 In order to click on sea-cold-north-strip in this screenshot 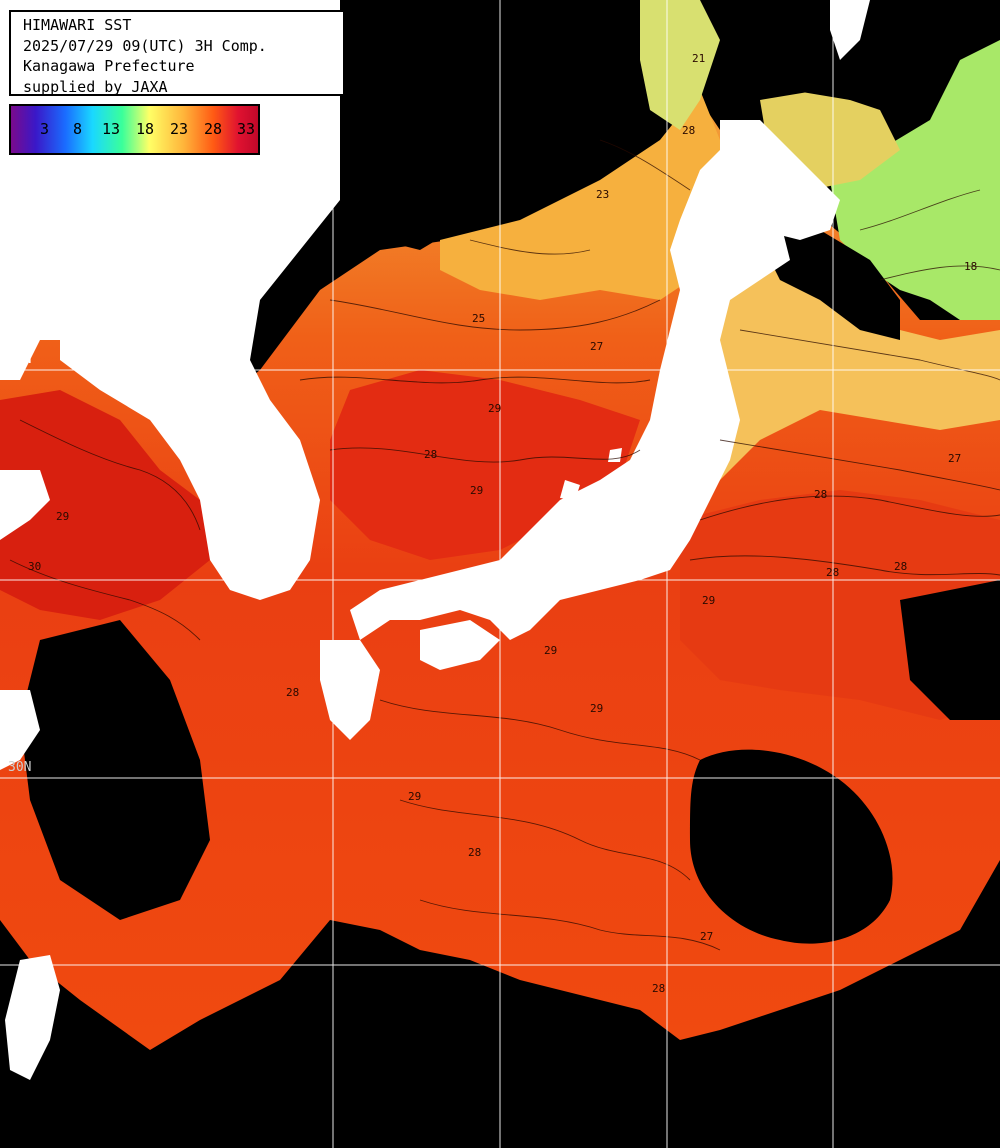, I will do `click(680, 65)`.